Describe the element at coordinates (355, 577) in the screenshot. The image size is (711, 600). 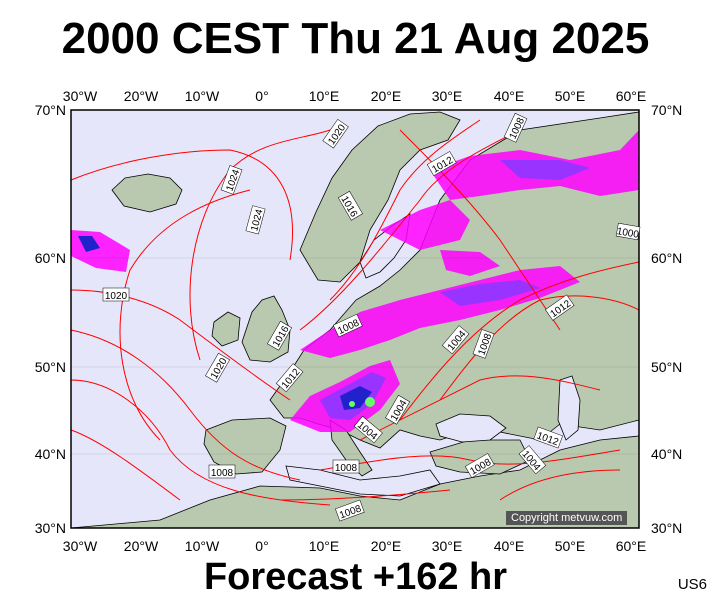
I see `forecast-label: Forecast +162 hr` at that location.